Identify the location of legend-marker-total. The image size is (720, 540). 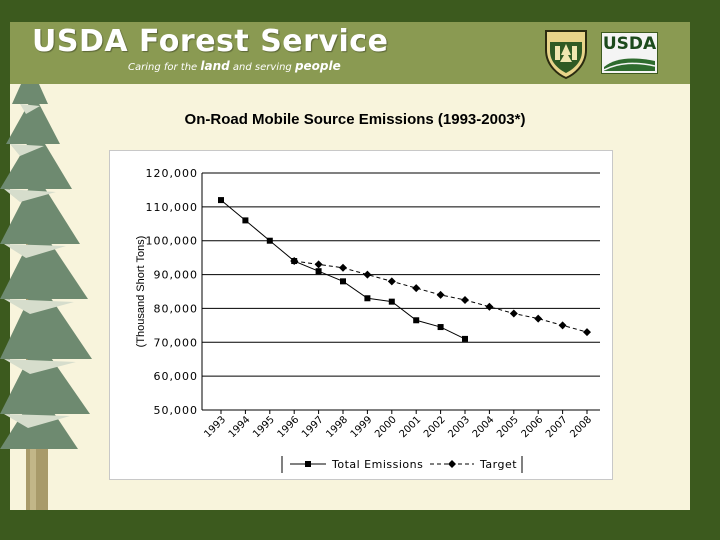
(308, 464).